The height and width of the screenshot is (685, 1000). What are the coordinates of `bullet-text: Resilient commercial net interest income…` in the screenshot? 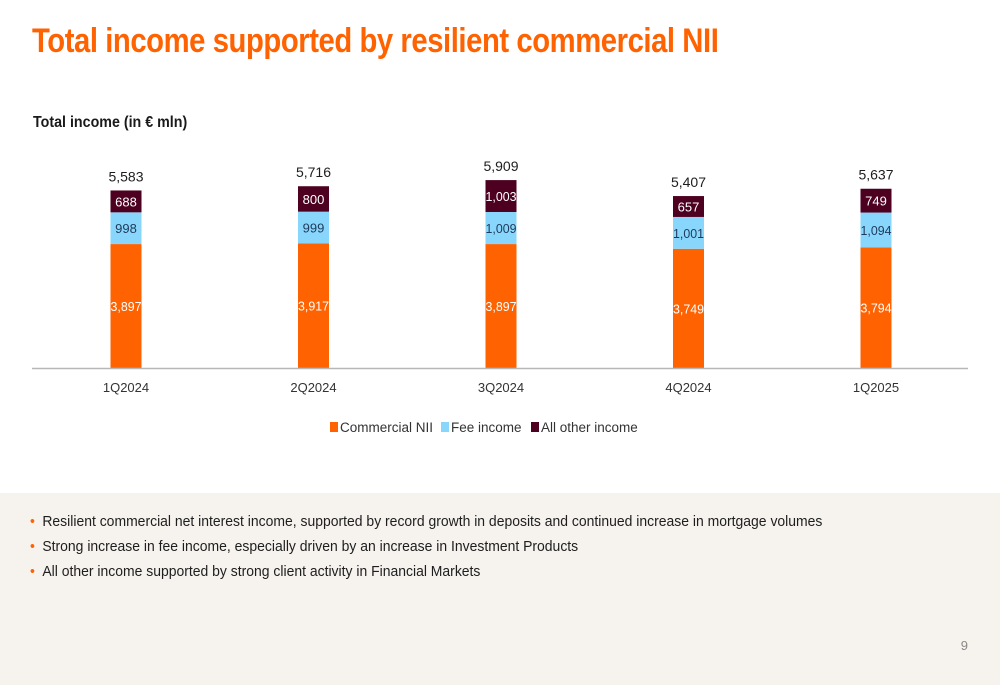 It's located at (432, 521).